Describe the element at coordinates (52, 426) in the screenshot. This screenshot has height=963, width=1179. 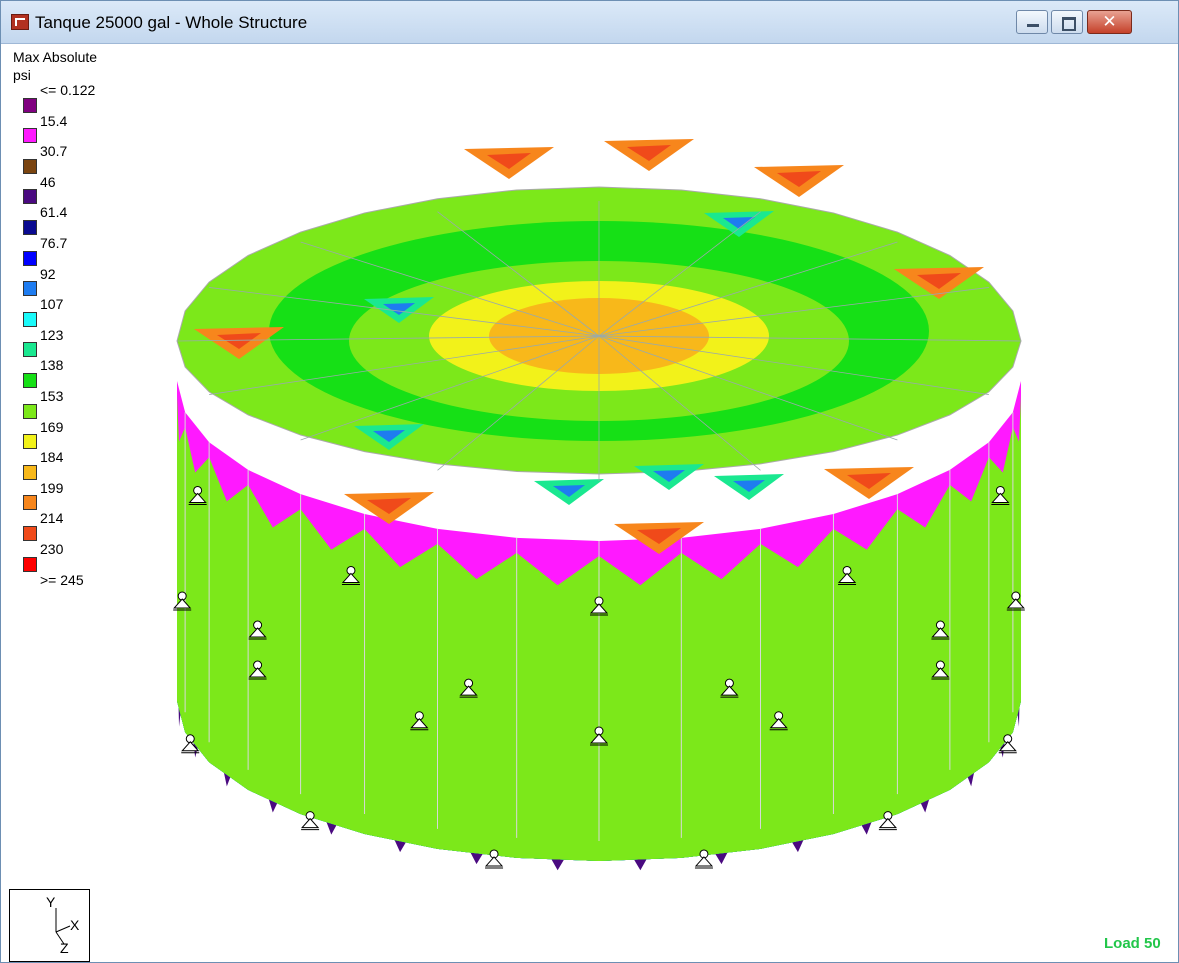
I see `legend-value: 169` at that location.